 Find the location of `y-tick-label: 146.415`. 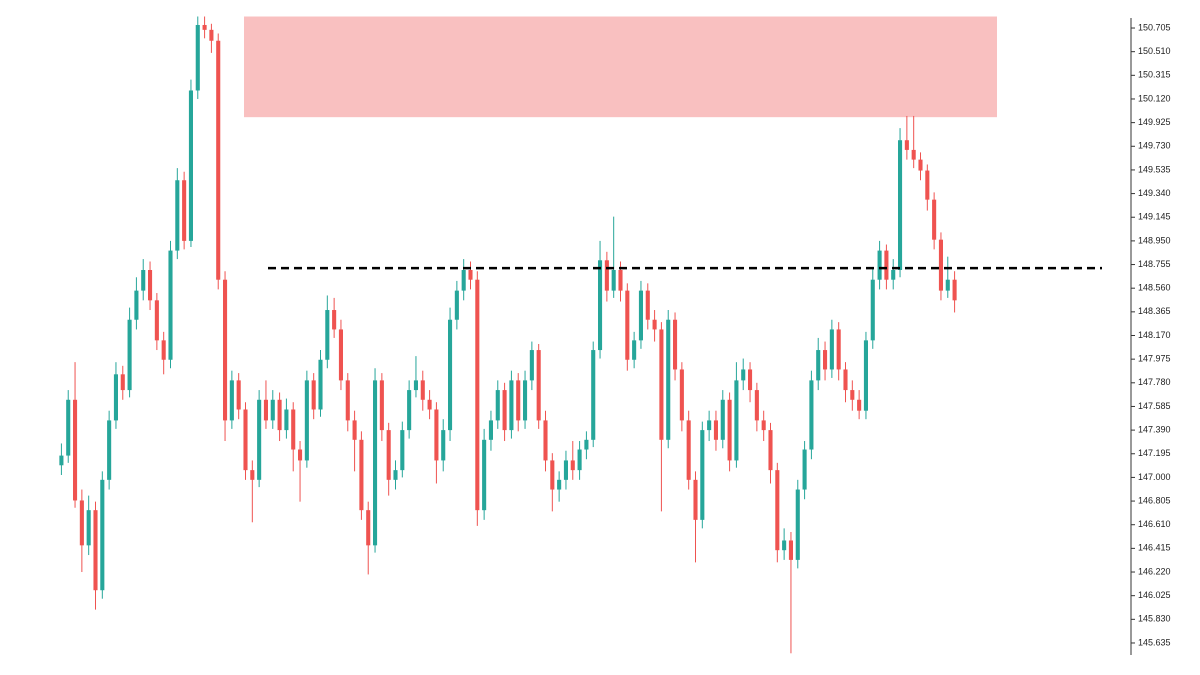

y-tick-label: 146.415 is located at coordinates (1154, 548).